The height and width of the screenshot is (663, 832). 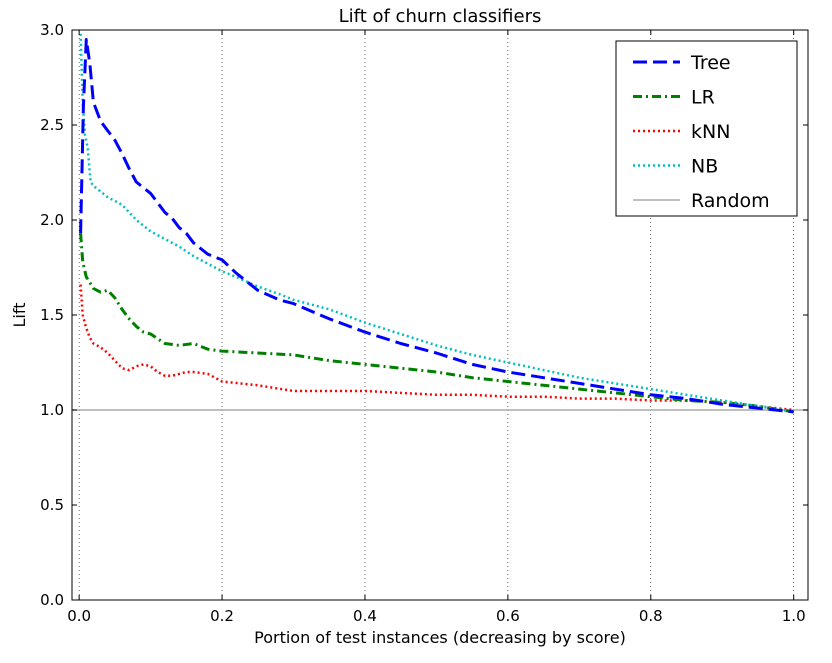 I want to click on legend-label-lr: LR, so click(x=703, y=98).